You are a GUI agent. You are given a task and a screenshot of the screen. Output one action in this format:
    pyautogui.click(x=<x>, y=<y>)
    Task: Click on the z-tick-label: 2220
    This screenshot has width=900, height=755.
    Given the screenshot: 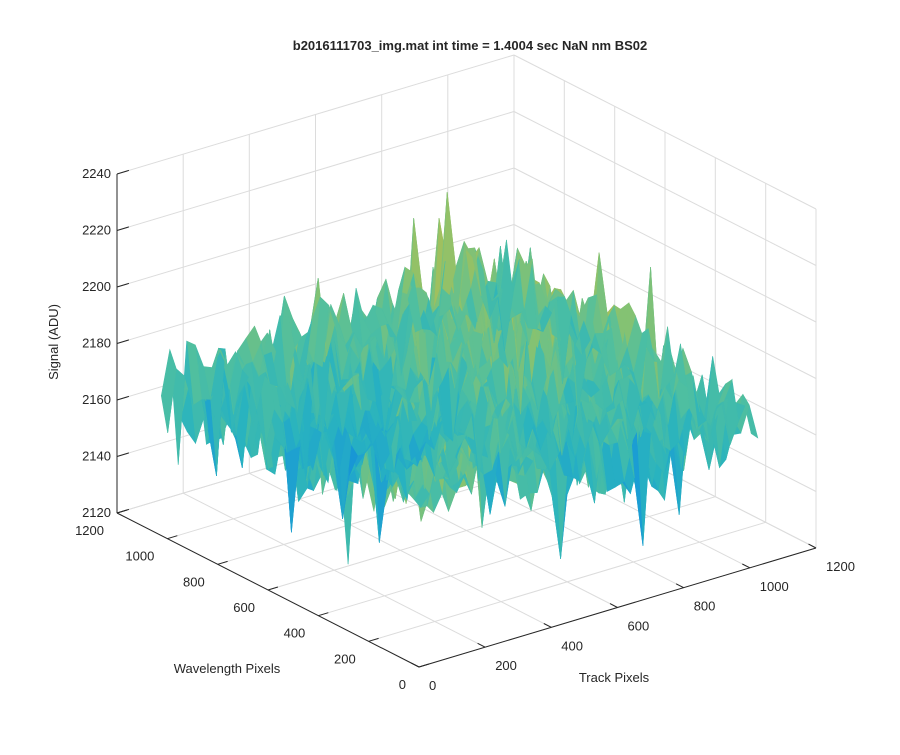 What is the action you would take?
    pyautogui.click(x=96, y=230)
    